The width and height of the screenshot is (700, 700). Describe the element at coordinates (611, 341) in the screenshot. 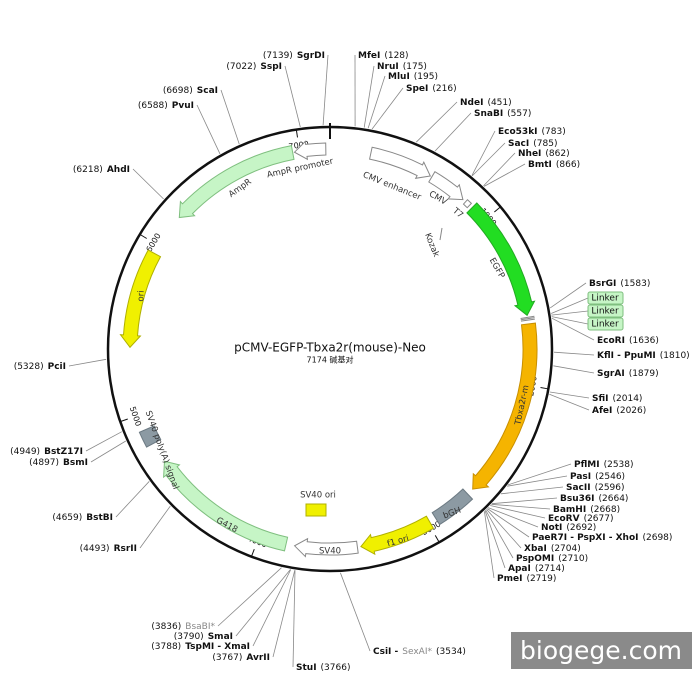

I see `site-text: EcoRI` at that location.